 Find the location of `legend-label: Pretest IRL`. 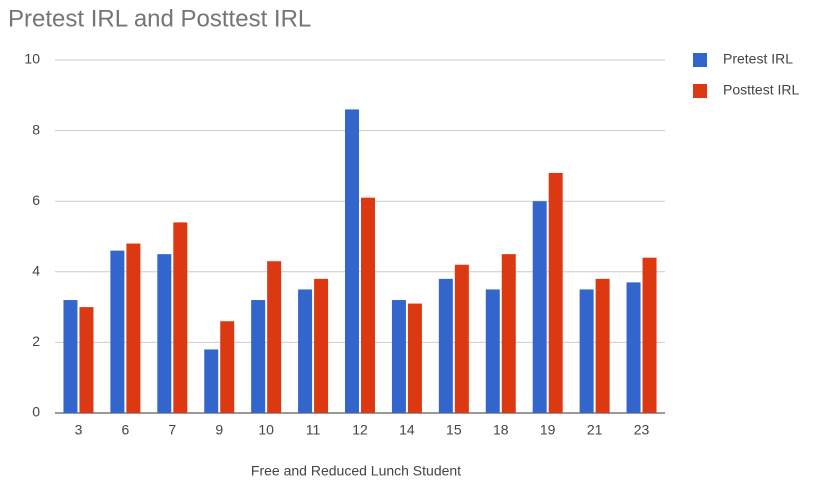

legend-label: Pretest IRL is located at coordinates (758, 59).